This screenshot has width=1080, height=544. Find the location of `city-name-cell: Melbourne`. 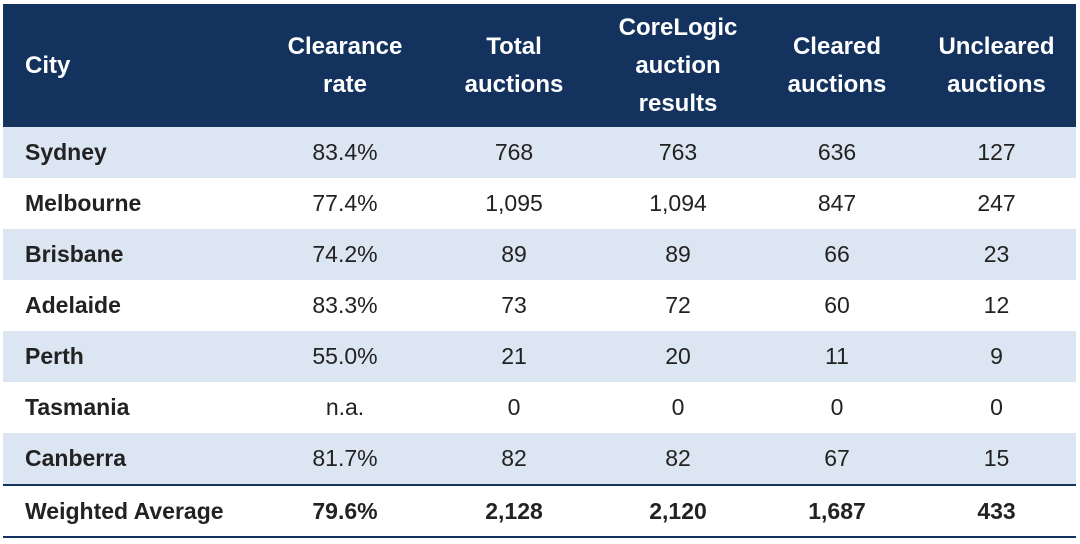

city-name-cell: Melbourne is located at coordinates (132, 203).